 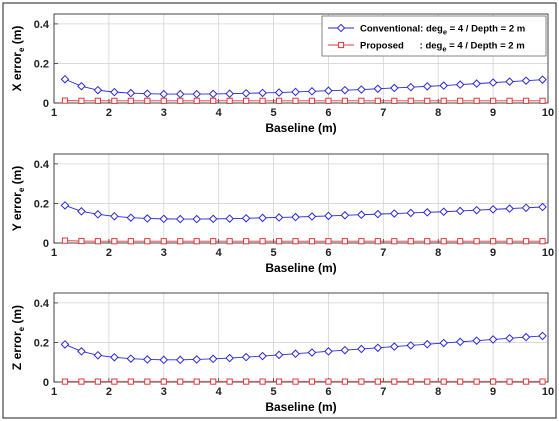 What do you see at coordinates (401, 46) in the screenshot?
I see `legend-label-main: Proposed : deg` at bounding box center [401, 46].